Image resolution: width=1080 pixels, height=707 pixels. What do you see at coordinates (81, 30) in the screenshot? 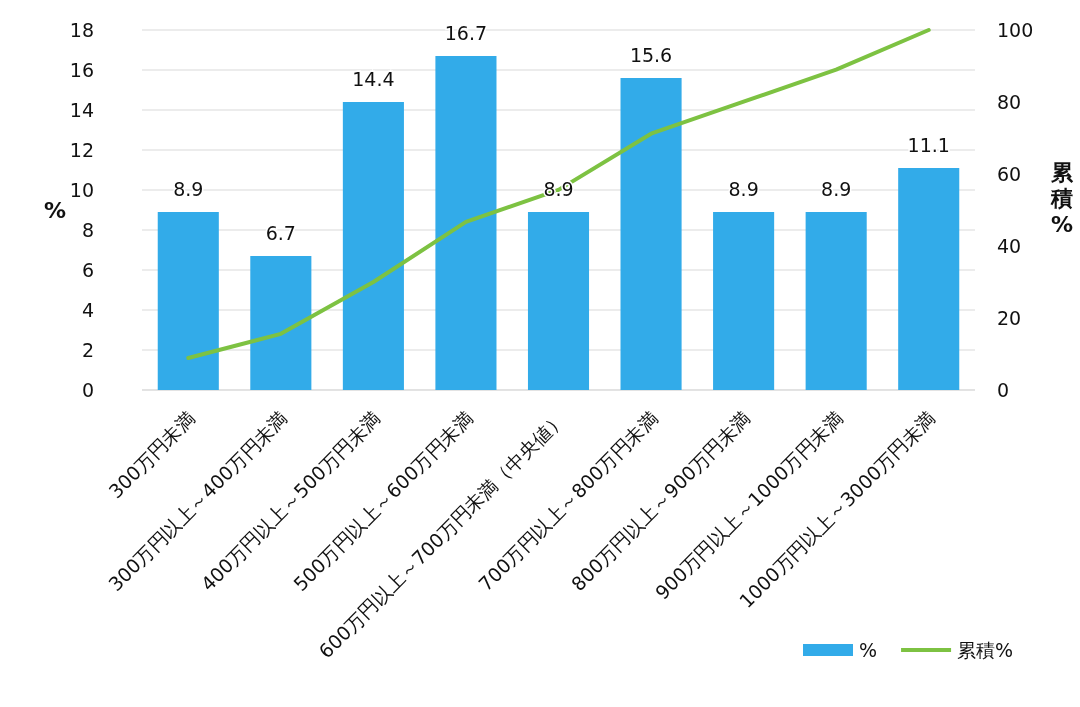
I see `y-tick-label: 18` at bounding box center [81, 30].